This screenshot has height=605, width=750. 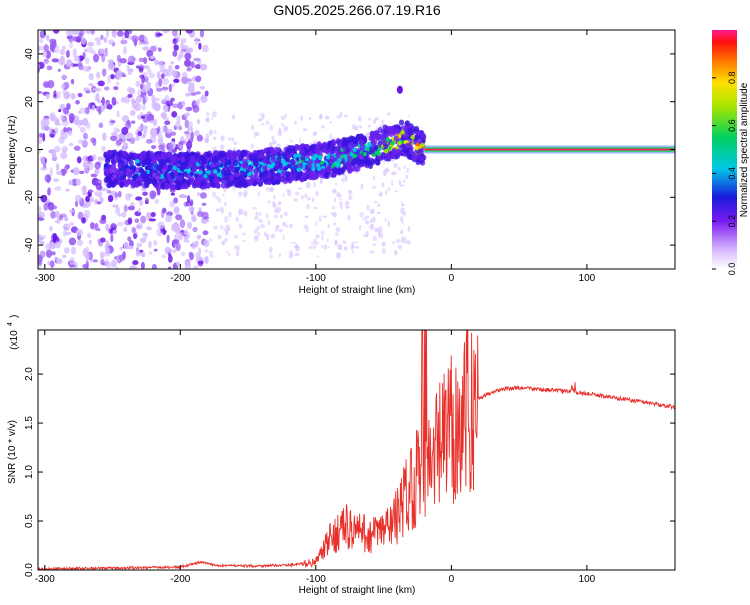 What do you see at coordinates (29, 521) in the screenshot?
I see `snr-y-tick-label: 0.5` at bounding box center [29, 521].